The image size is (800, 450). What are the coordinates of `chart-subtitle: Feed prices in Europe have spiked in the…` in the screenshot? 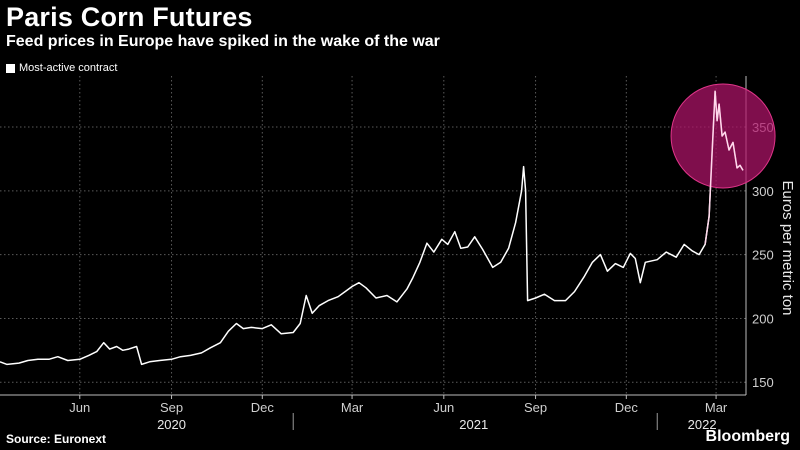 It's located at (223, 41).